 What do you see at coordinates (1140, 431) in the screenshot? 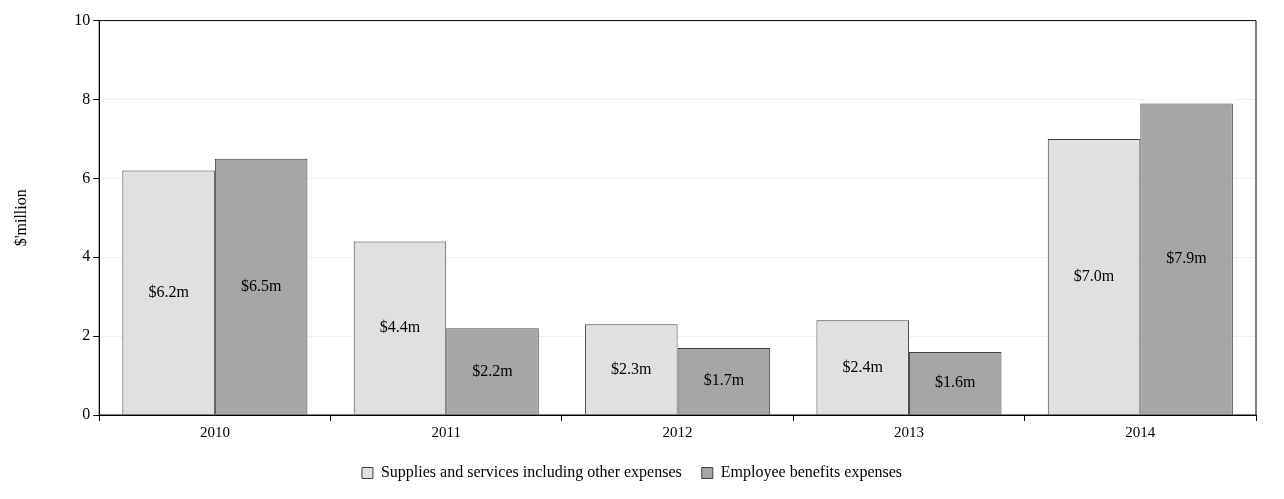
I see `x-tick-label: 2014` at bounding box center [1140, 431].